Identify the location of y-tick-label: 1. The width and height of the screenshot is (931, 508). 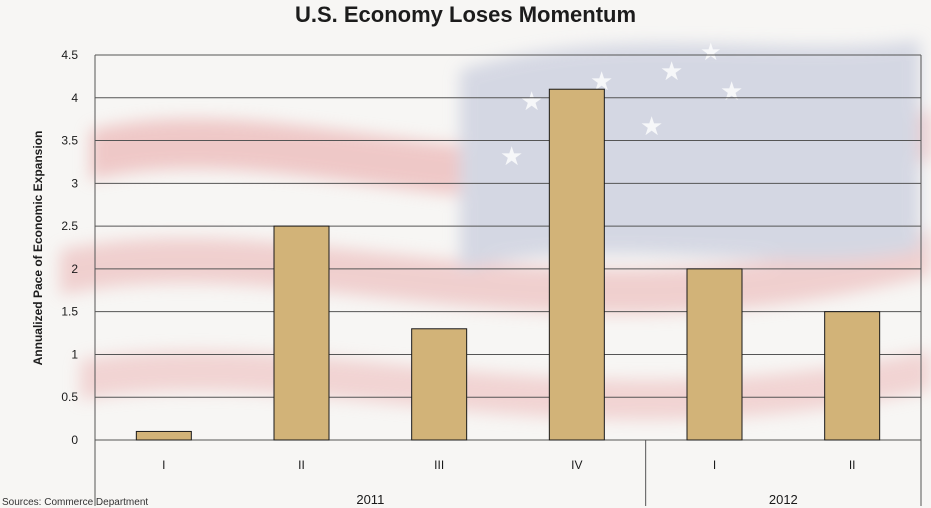
(74, 354).